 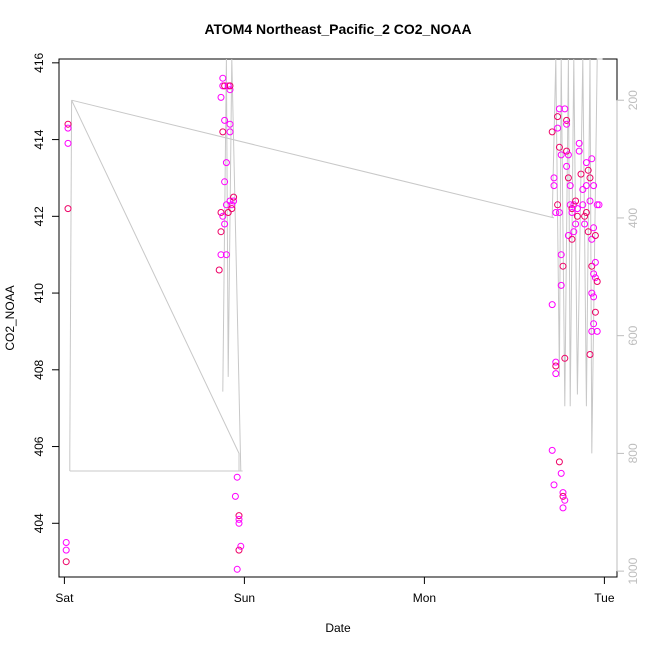 What do you see at coordinates (39, 139) in the screenshot?
I see `y-tick-label: 414` at bounding box center [39, 139].